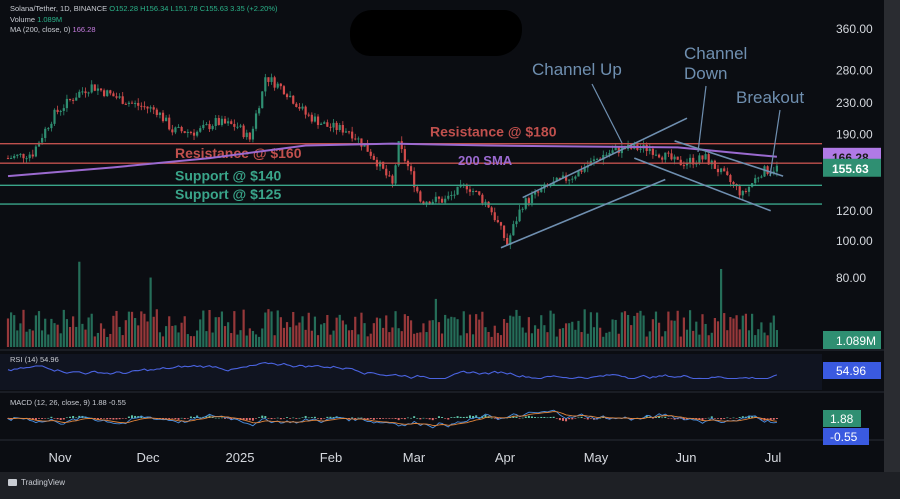 The height and width of the screenshot is (499, 900). What do you see at coordinates (852, 167) in the screenshot?
I see `price-label-box` at bounding box center [852, 167].